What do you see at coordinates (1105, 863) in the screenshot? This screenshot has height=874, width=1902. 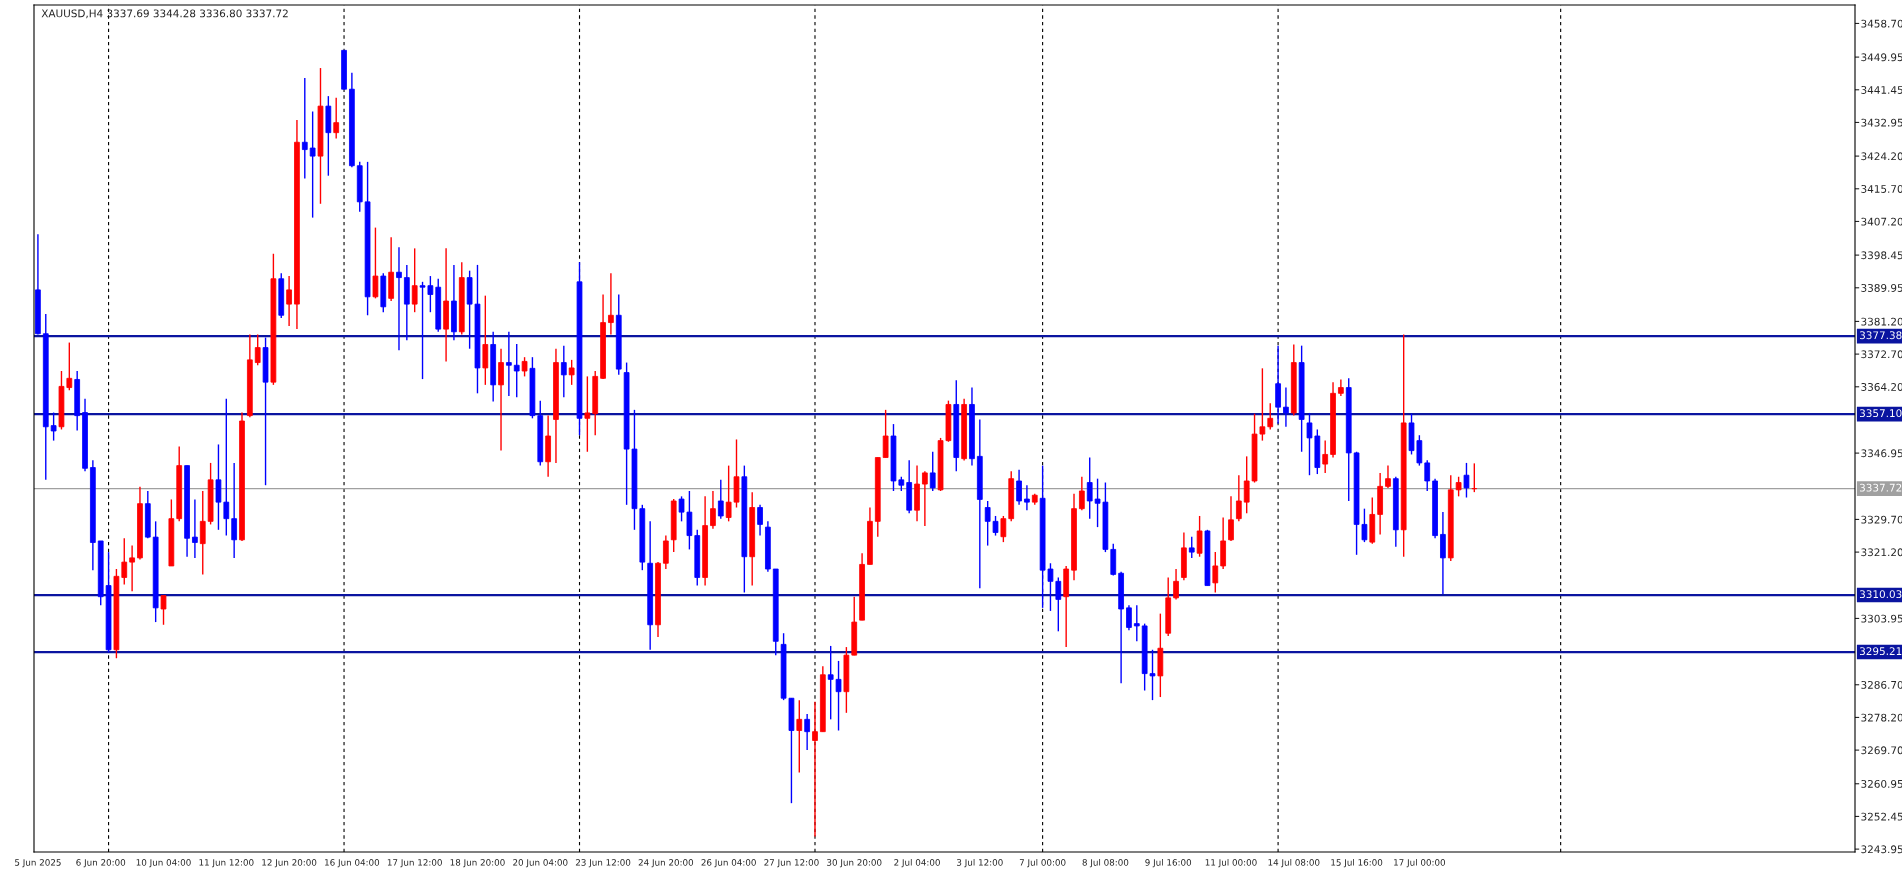 I see `x-tick-label: 8 Jul 08:00` at bounding box center [1105, 863].